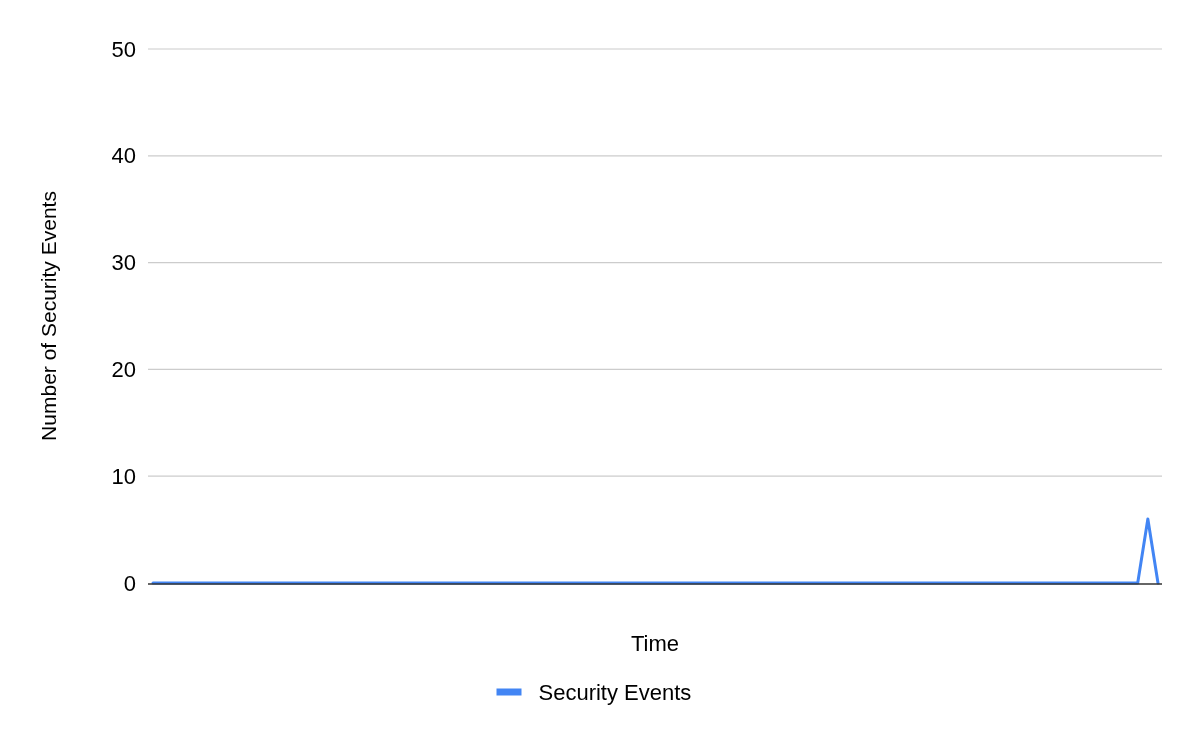 This screenshot has width=1200, height=742. Describe the element at coordinates (123, 476) in the screenshot. I see `y-tick-label: 10` at that location.